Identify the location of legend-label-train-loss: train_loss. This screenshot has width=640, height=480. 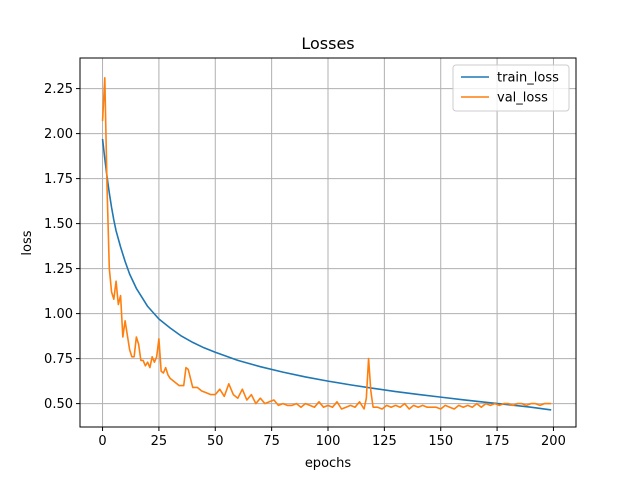
(528, 78).